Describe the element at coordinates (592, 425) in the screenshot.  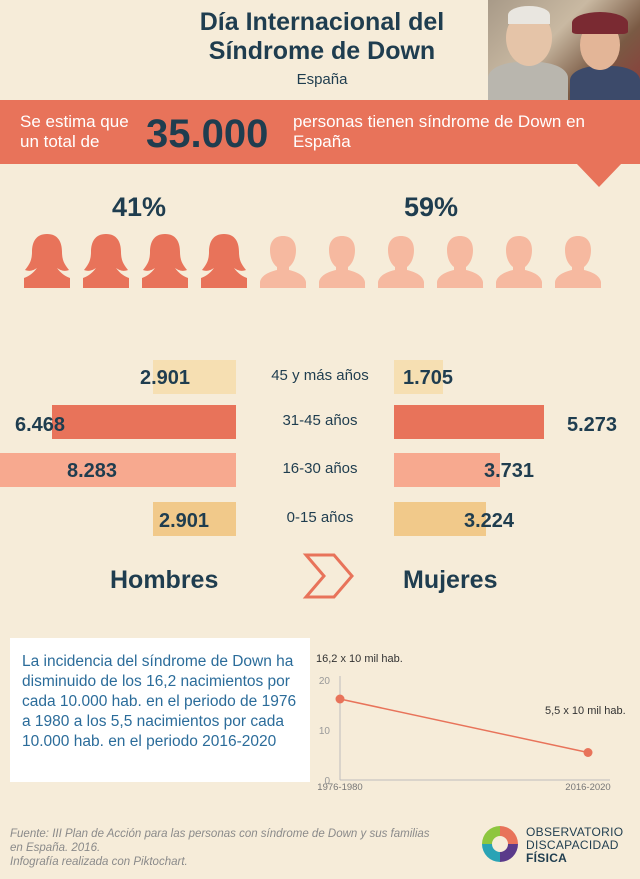
I see `mujeres-value-label: 5.273` at that location.